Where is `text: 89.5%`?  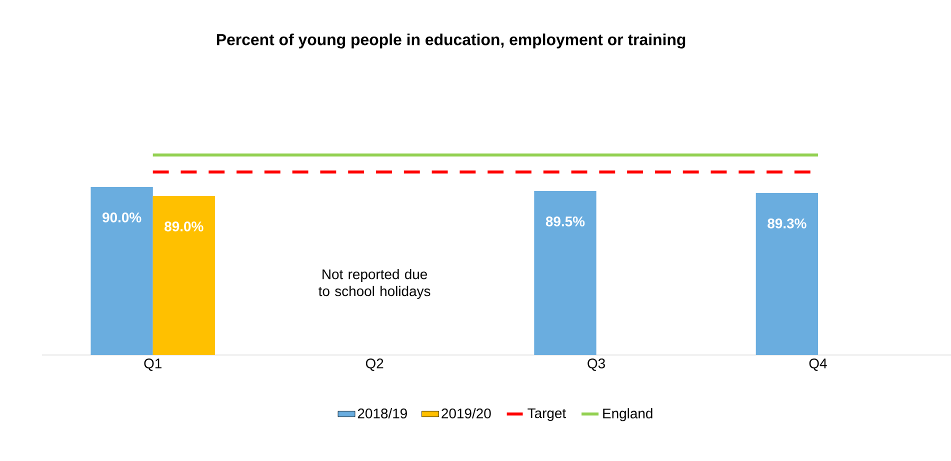 text: 89.5% is located at coordinates (565, 221).